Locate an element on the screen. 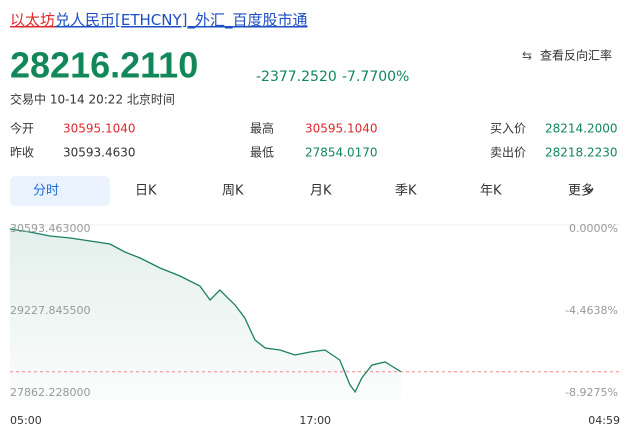 Image resolution: width=629 pixels, height=436 pixels. swap-icon: ⇆ is located at coordinates (527, 56).